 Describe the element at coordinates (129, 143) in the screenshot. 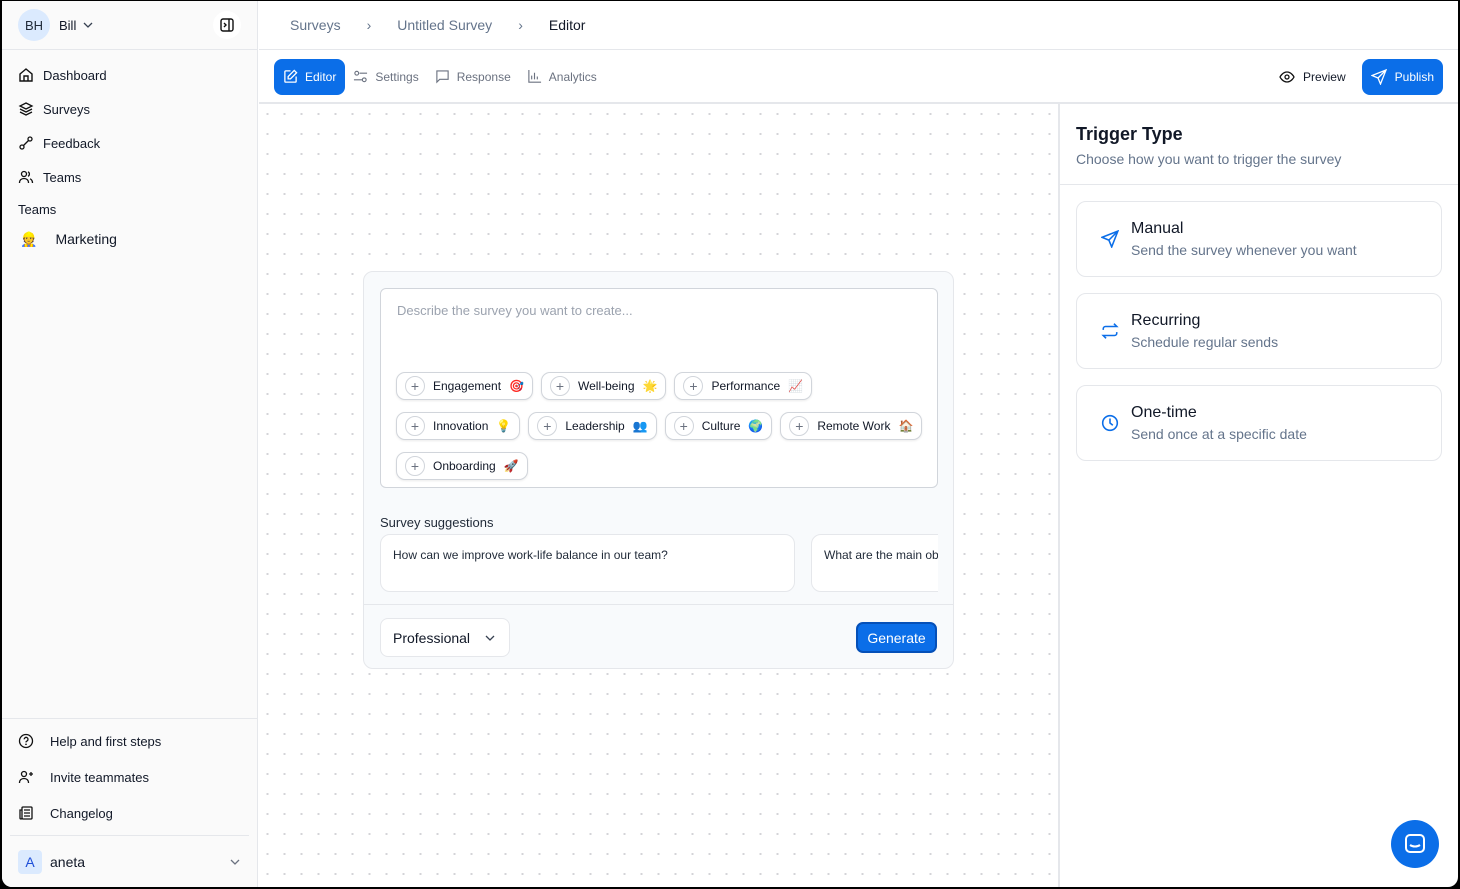

I see `sidebar-item-feedback: Feedback` at that location.